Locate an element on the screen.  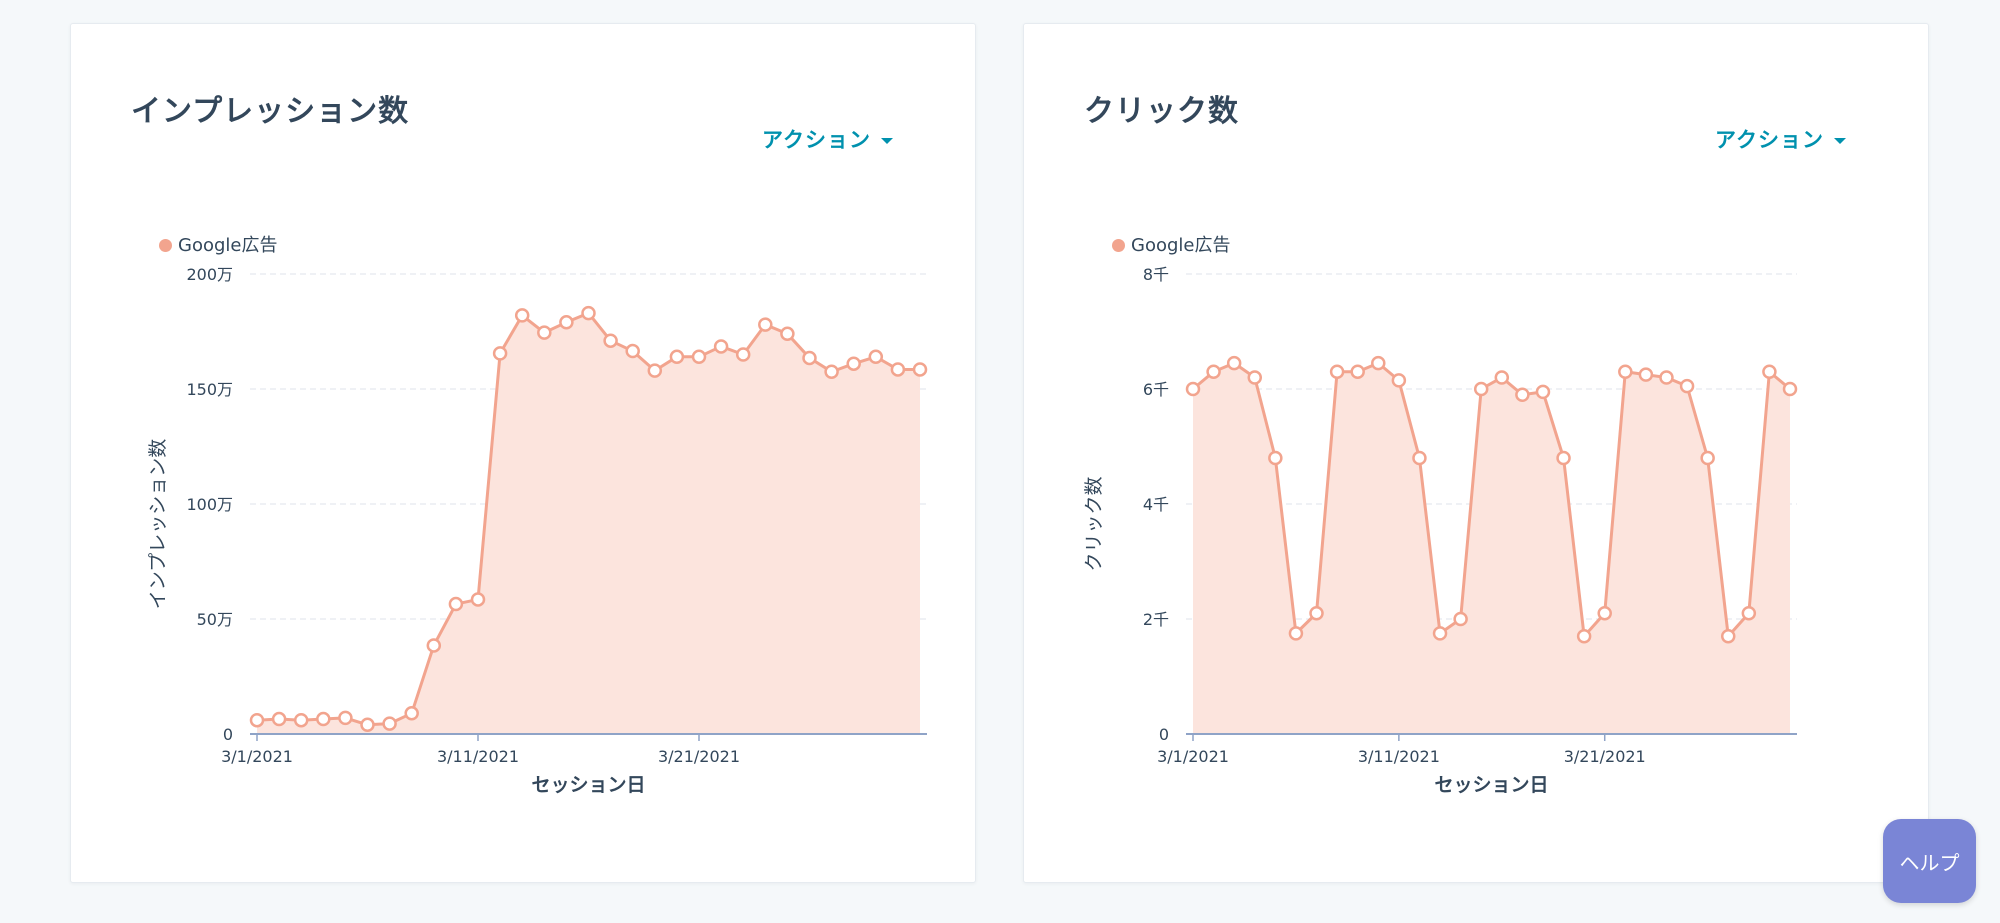
y-axis-title: クリック数 is located at coordinates (1094, 523).